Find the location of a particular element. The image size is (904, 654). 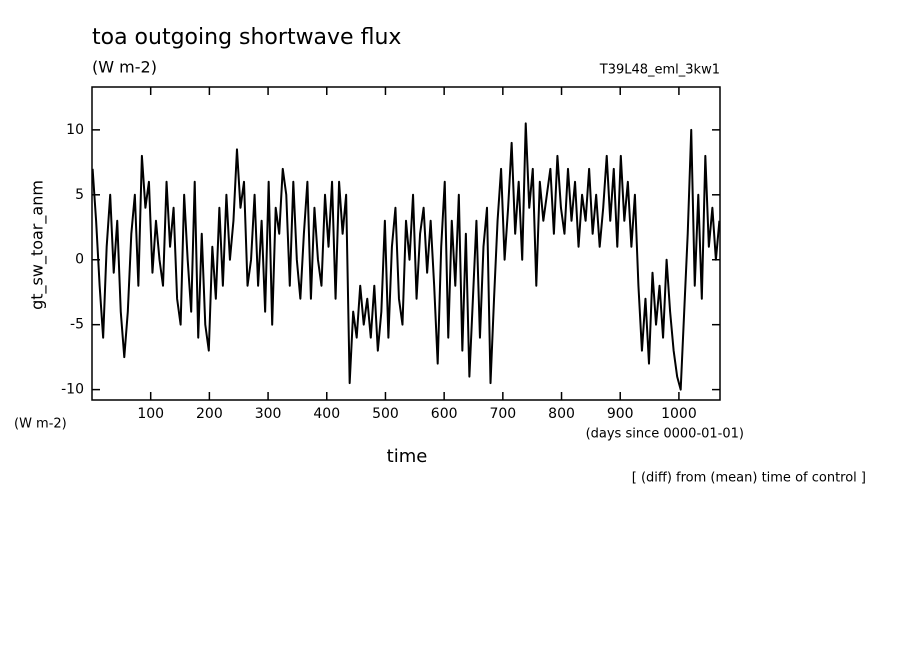

y-tick-label: -10 is located at coordinates (72, 390).